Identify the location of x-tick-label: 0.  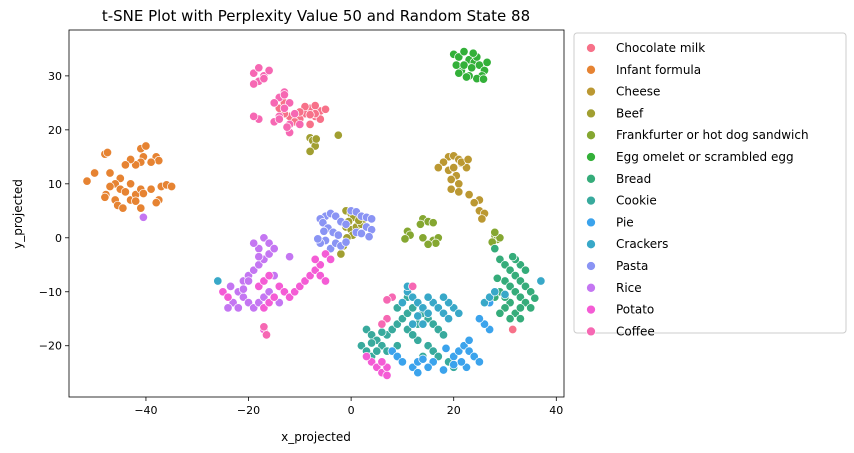
(351, 410).